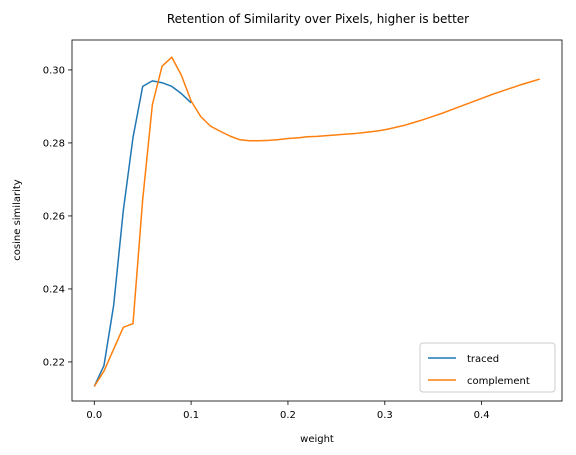 This screenshot has height=455, width=576. Describe the element at coordinates (17, 219) in the screenshot. I see `y-axis-label: cosine similarity` at that location.